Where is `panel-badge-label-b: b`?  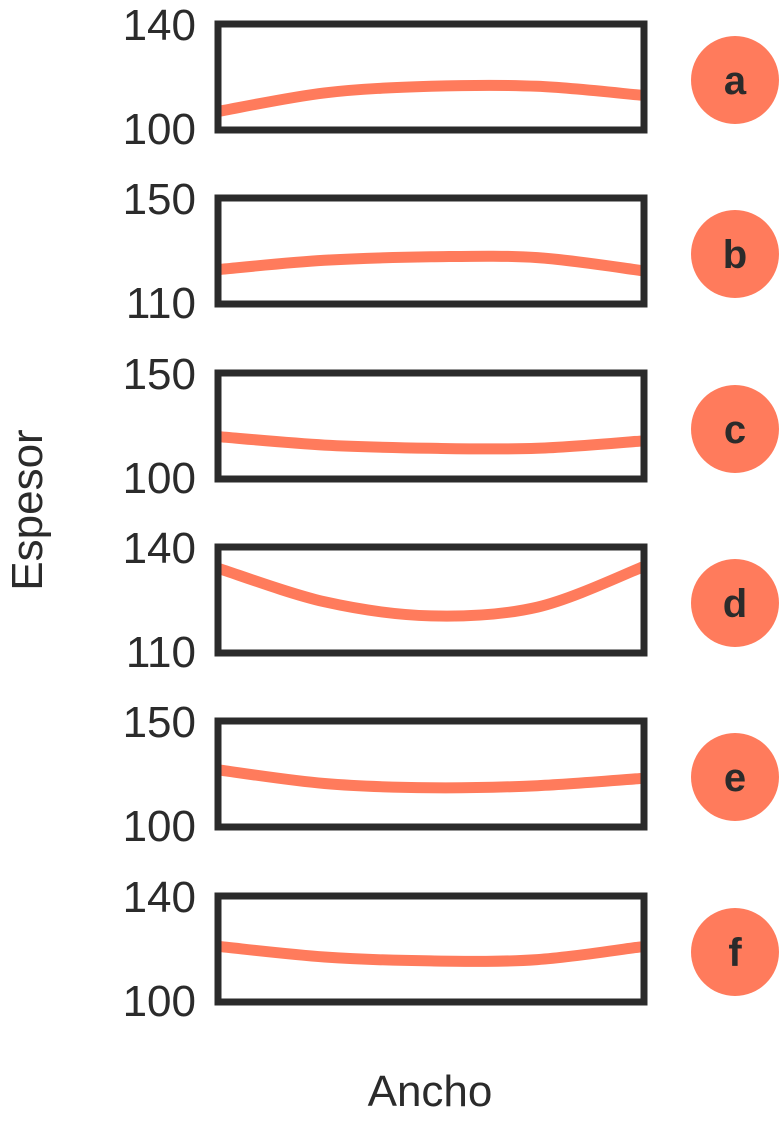 panel-badge-label-b: b is located at coordinates (735, 255).